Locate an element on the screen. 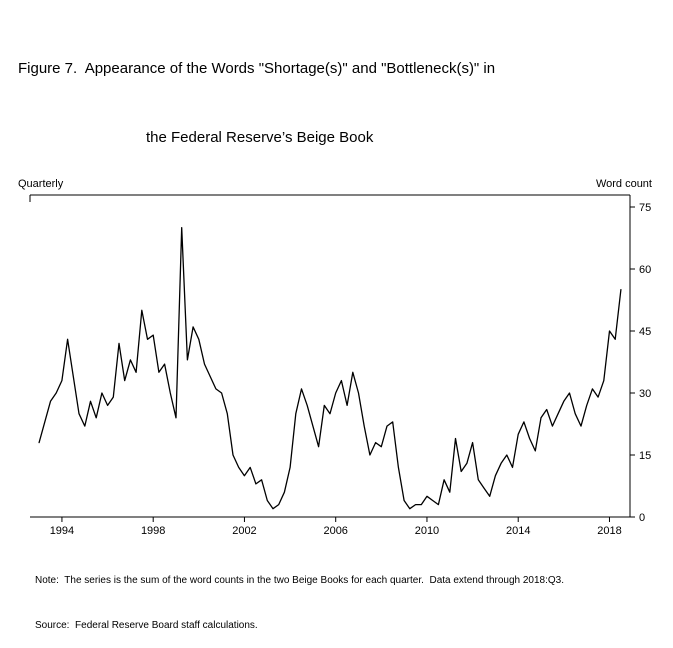 The image size is (673, 648). y-tick-label: 0 is located at coordinates (642, 518).